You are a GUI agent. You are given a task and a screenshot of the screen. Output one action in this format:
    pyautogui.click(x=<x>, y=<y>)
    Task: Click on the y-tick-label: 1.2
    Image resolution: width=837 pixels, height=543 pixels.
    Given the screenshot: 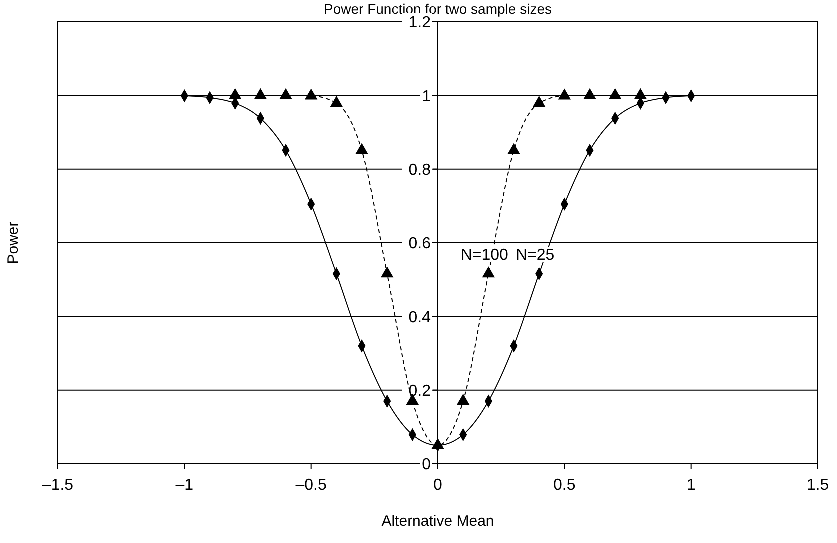 What is the action you would take?
    pyautogui.click(x=420, y=23)
    